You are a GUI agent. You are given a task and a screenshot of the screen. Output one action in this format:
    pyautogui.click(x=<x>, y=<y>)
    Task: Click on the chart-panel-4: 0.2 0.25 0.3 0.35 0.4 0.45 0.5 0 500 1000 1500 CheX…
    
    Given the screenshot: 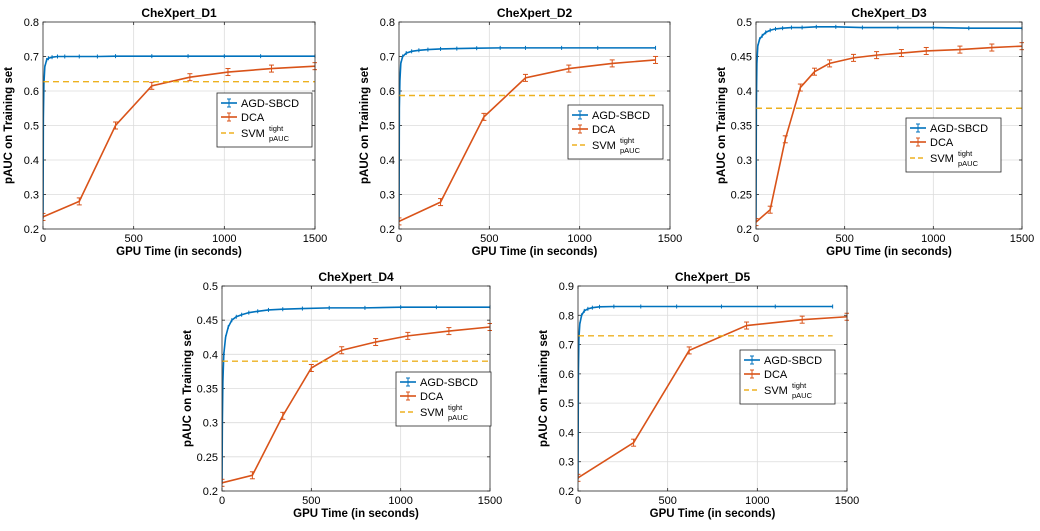 What is the action you would take?
    pyautogui.click(x=342, y=395)
    